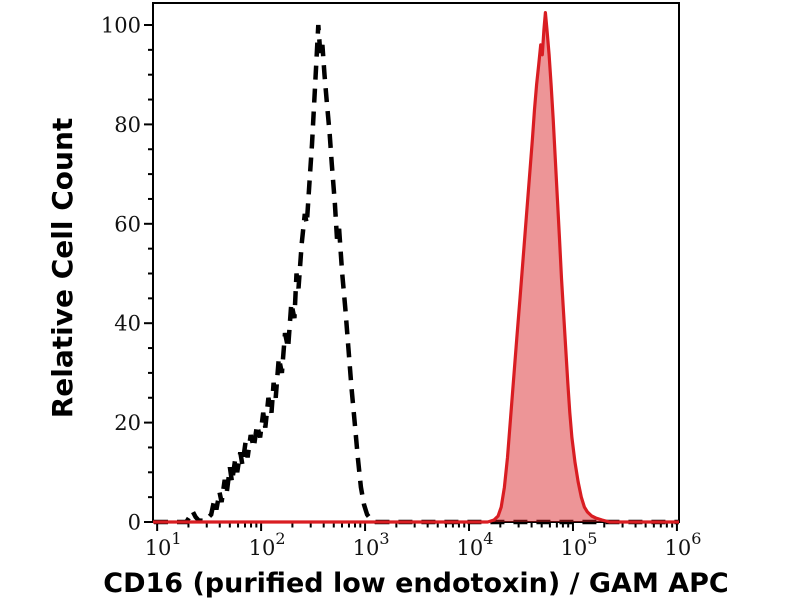 The image size is (800, 600). I want to click on y-axis-title: Relative Cell Count, so click(62, 268).